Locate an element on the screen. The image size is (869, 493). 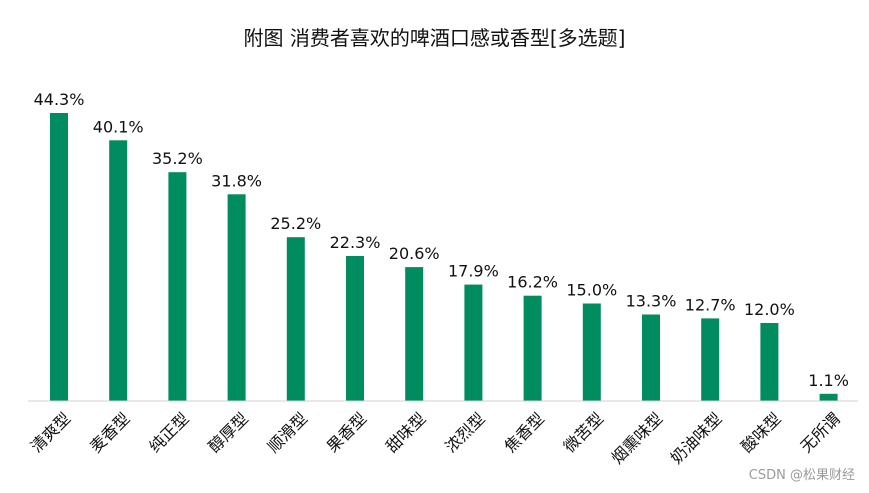
category-label-2: 纯正型 is located at coordinates (168, 432).